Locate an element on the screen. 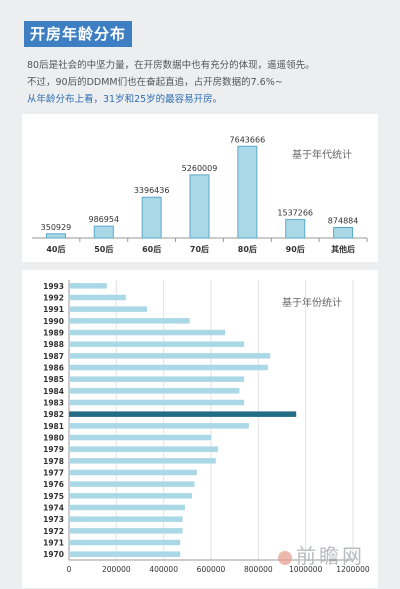 The width and height of the screenshot is (400, 589). chart1-value-label-2: 3396436 is located at coordinates (152, 190).